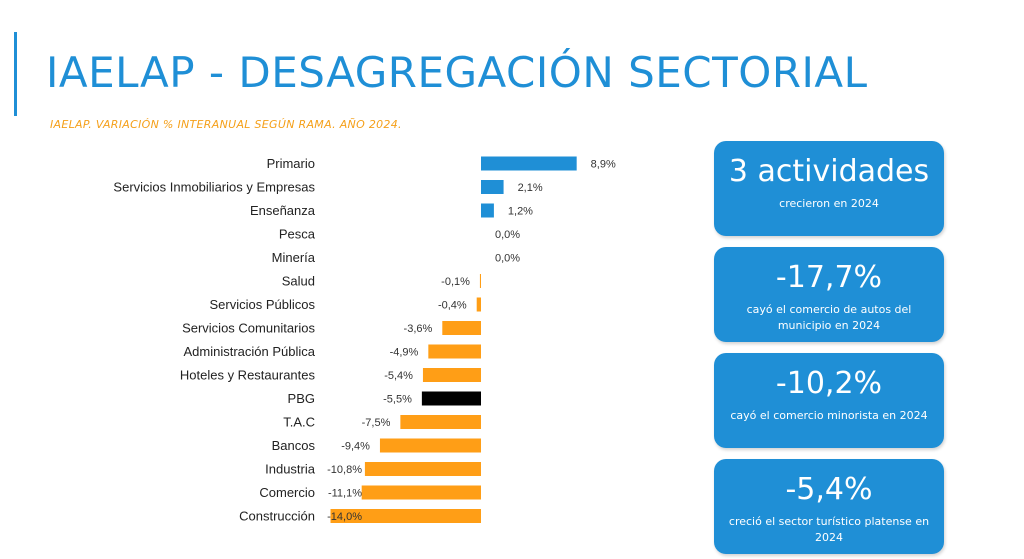  What do you see at coordinates (405, 516) in the screenshot?
I see `bar-construccion` at bounding box center [405, 516].